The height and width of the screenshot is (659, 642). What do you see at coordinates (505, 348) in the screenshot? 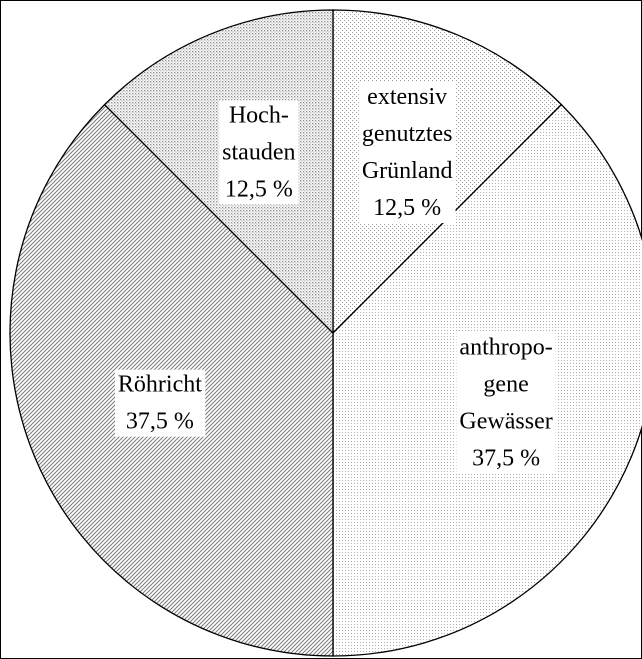
I see `category-label: anthropo-` at bounding box center [505, 348].